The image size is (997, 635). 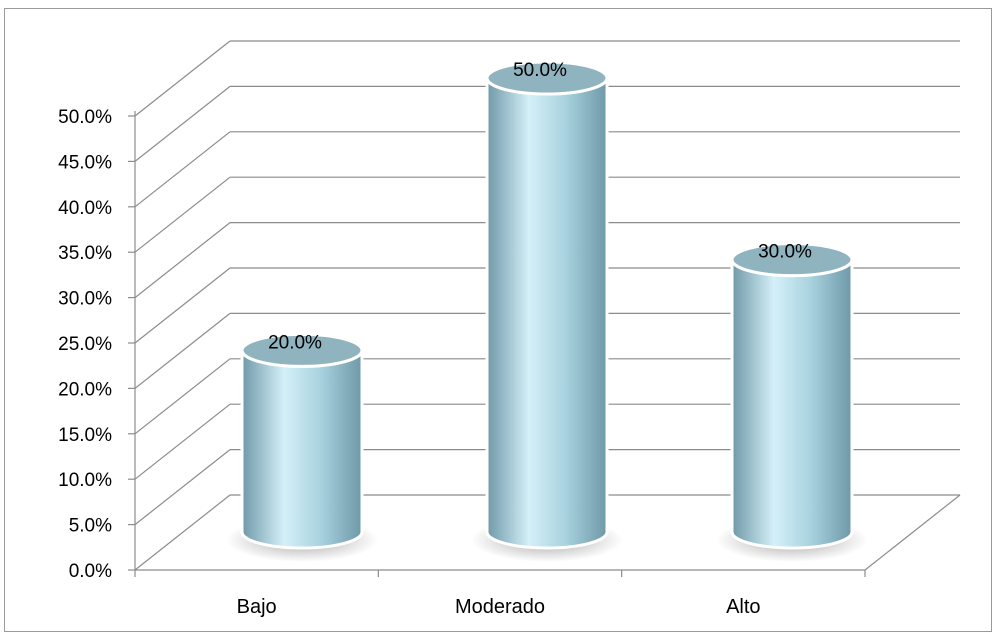 What do you see at coordinates (785, 252) in the screenshot?
I see `data-label: 30.0%` at bounding box center [785, 252].